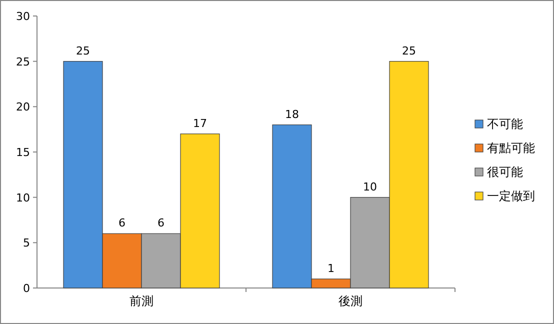 The width and height of the screenshot is (554, 324). I want to click on y-tick-label: 10, so click(23, 197).